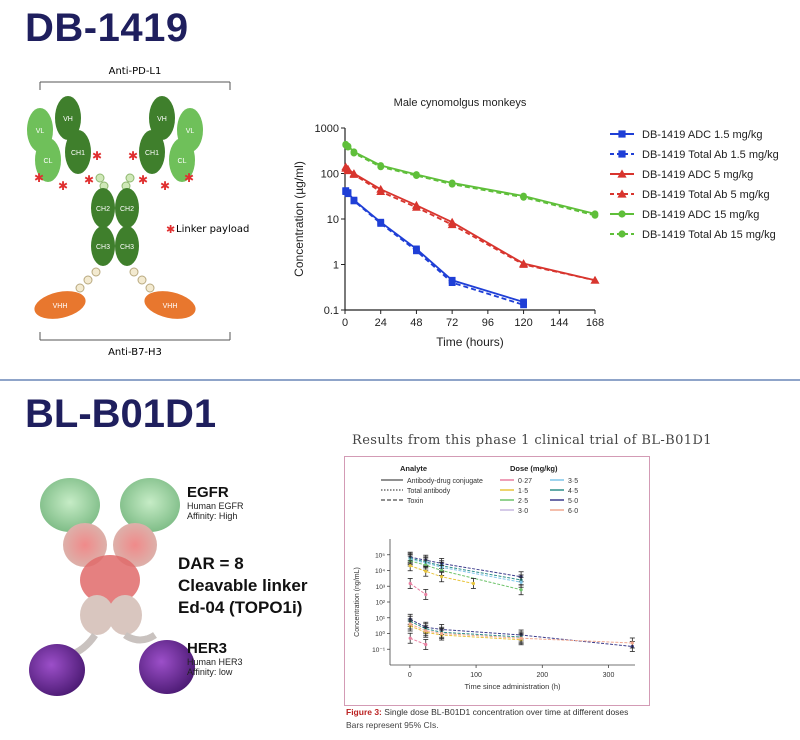  What do you see at coordinates (573, 501) in the screenshot?
I see `dose-legend-label: 5·0` at bounding box center [573, 501].